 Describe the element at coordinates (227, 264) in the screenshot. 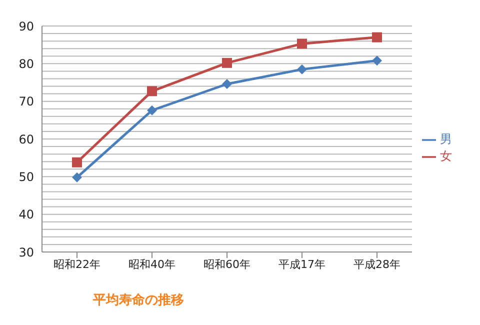

I see `x-tick-label: 昭和60年` at that location.